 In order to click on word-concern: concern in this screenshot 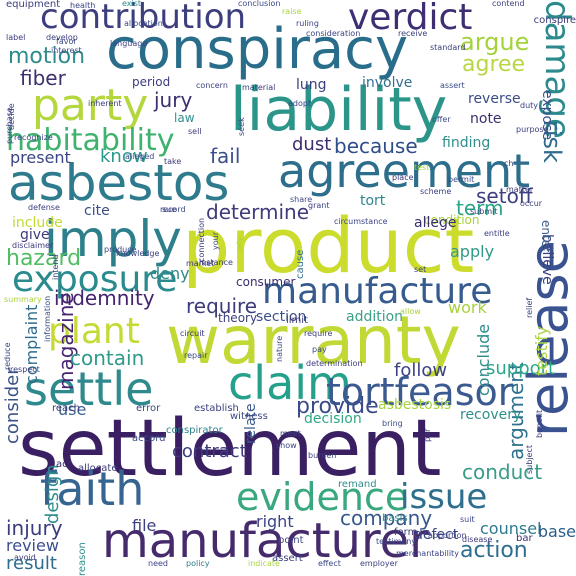, I will do `click(212, 85)`.